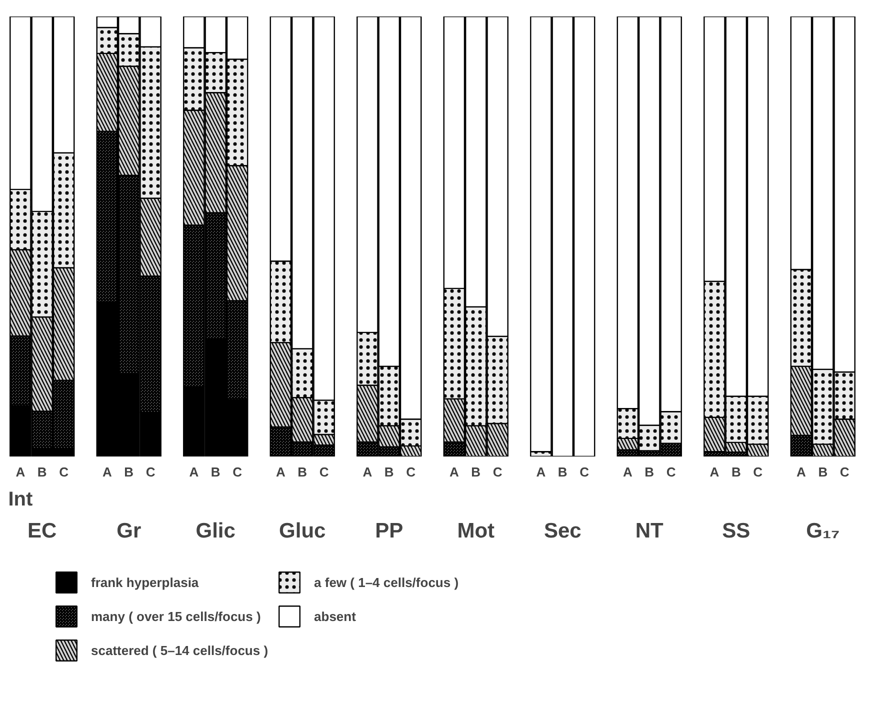  I want to click on legend-label: a few ( 1–4 cells/focus ), so click(386, 582).